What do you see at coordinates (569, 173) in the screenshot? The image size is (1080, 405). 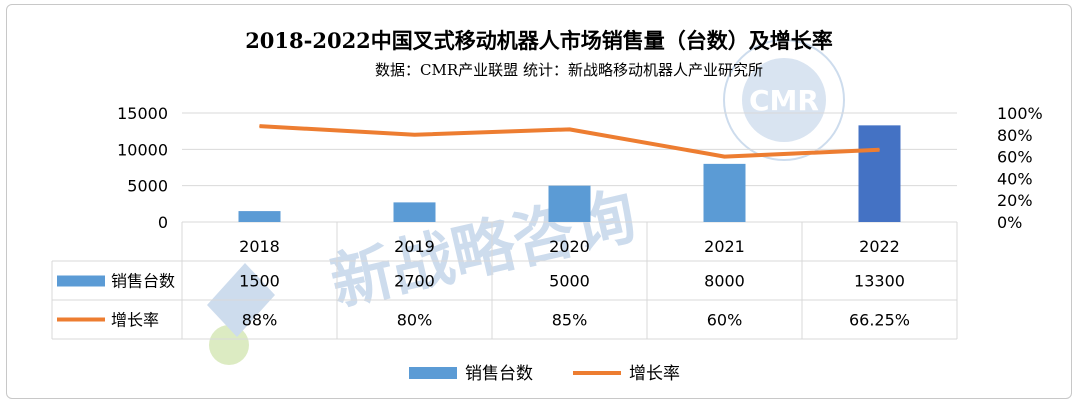 I see `bars` at bounding box center [569, 173].